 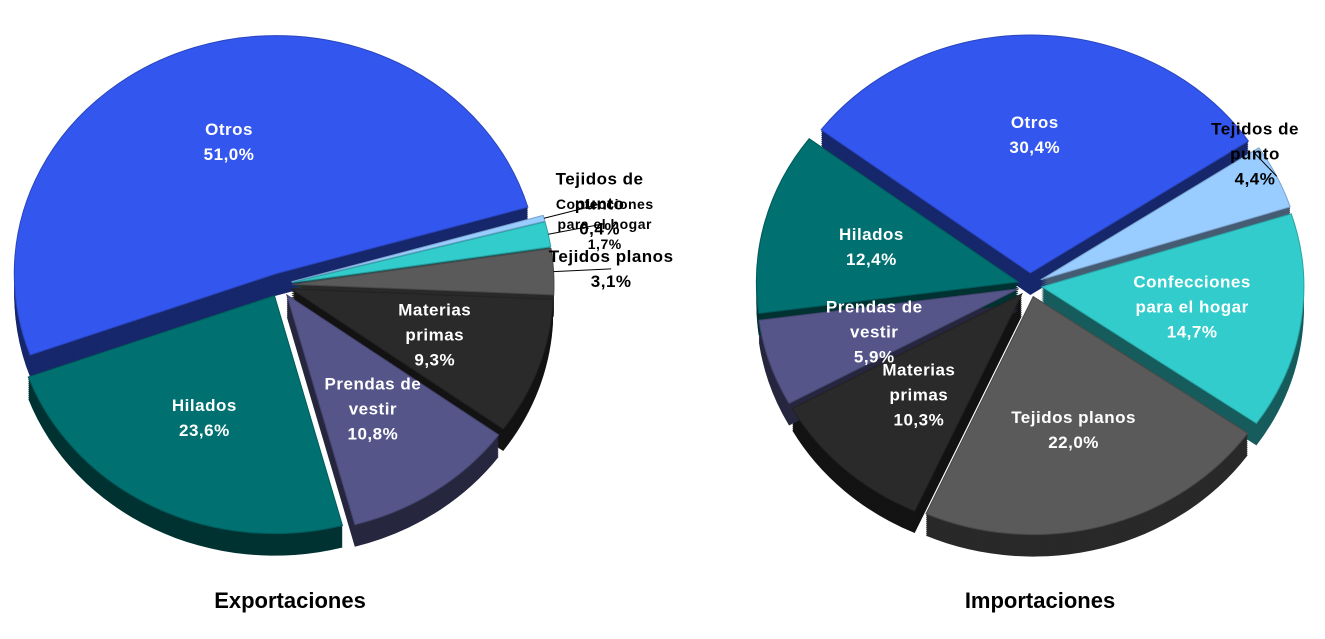 I want to click on slice-label: Tejidos de punto 4,4%, so click(x=1255, y=153).